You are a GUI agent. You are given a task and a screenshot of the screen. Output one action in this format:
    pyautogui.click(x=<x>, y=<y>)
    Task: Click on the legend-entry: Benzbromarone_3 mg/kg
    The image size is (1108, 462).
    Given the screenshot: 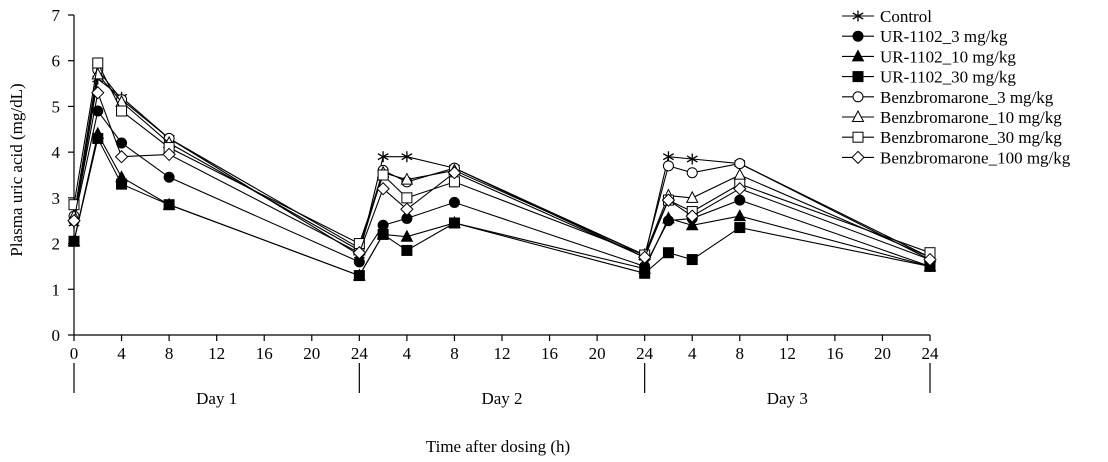 What is the action you would take?
    pyautogui.click(x=948, y=97)
    